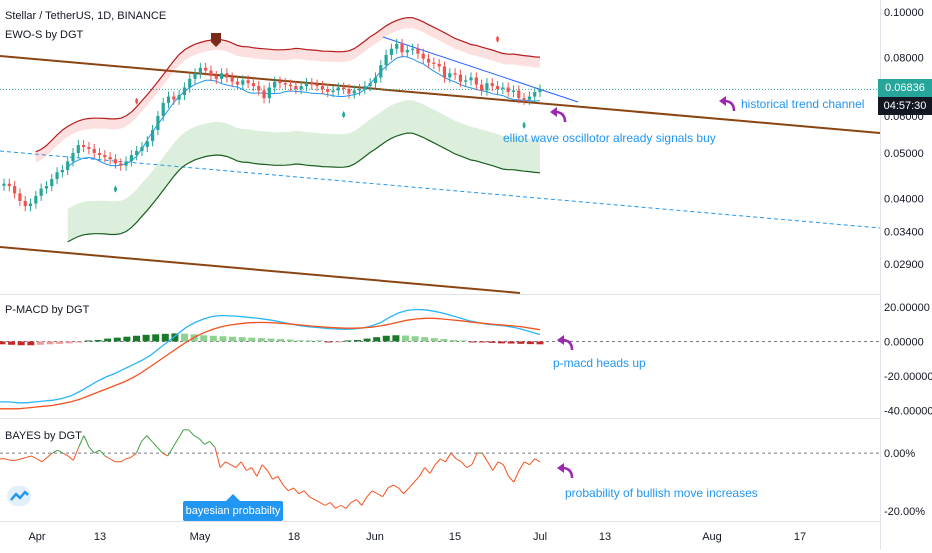 The image size is (932, 553). What do you see at coordinates (270, 363) in the screenshot?
I see `signal-line` at bounding box center [270, 363].